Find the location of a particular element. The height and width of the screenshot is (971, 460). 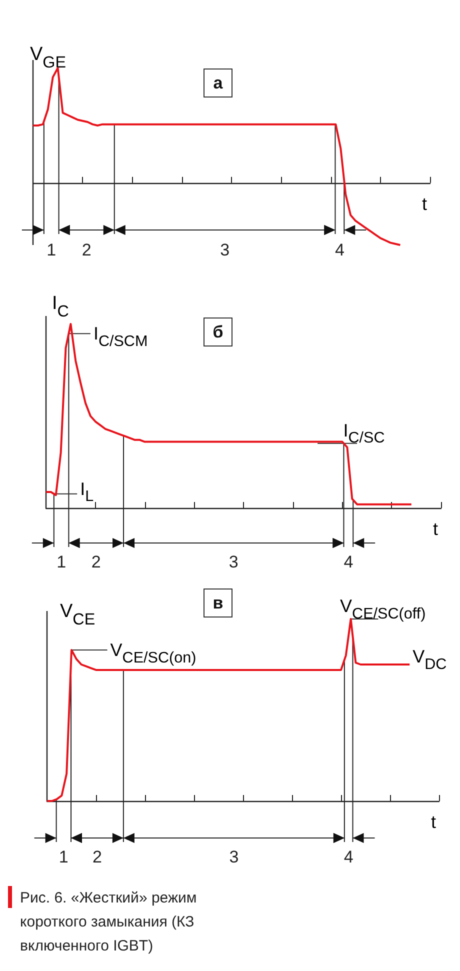

annotation: а is located at coordinates (218, 83).